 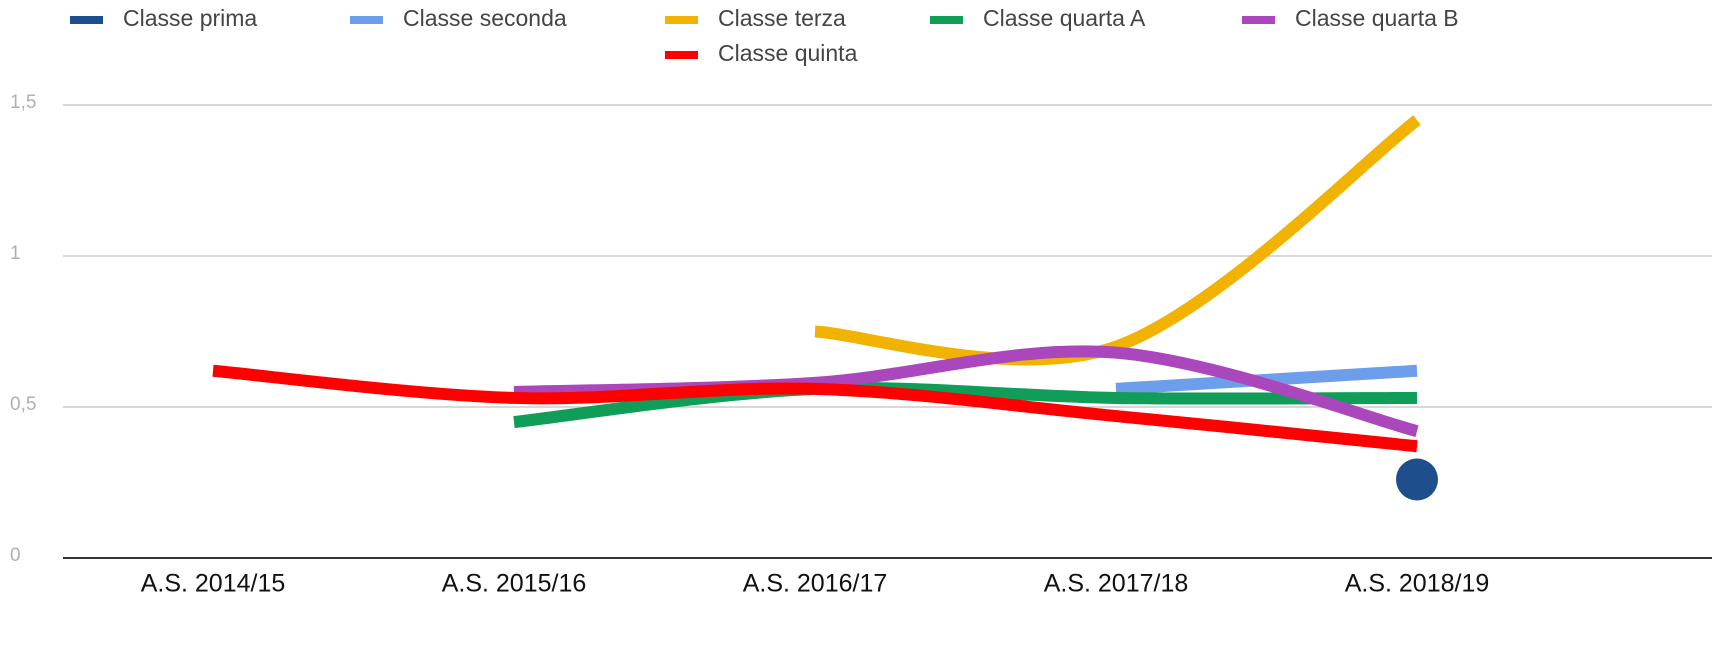 What do you see at coordinates (514, 584) in the screenshot?
I see `x-tick-label: A.S. 2015/16` at bounding box center [514, 584].